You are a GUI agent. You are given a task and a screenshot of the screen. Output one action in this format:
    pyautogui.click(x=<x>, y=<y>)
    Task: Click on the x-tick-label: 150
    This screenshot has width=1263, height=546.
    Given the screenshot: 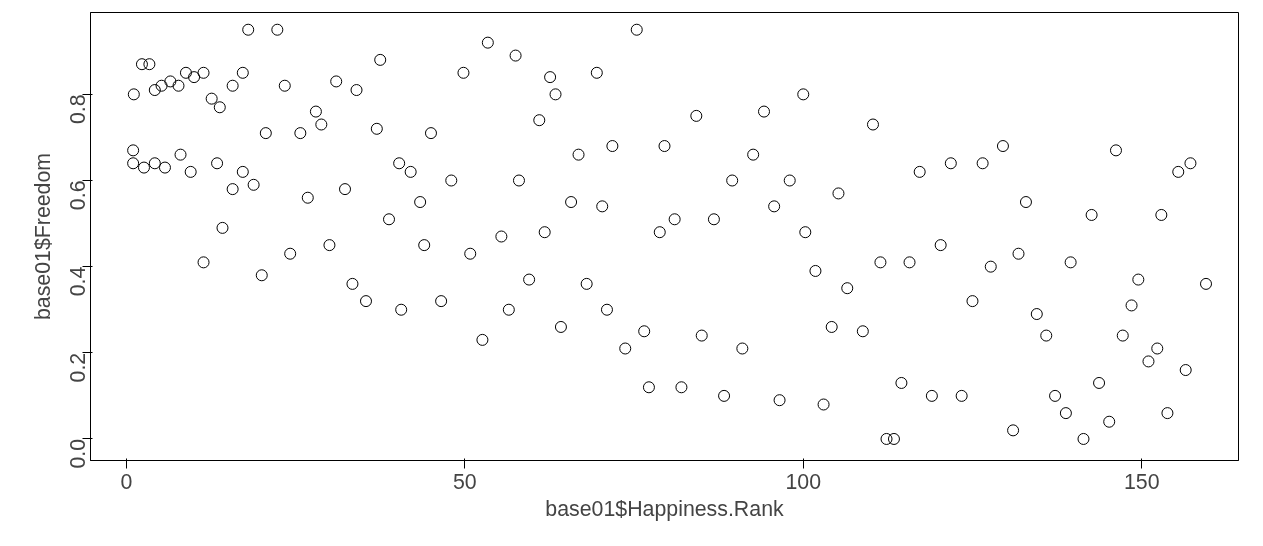 What is the action you would take?
    pyautogui.click(x=1141, y=481)
    